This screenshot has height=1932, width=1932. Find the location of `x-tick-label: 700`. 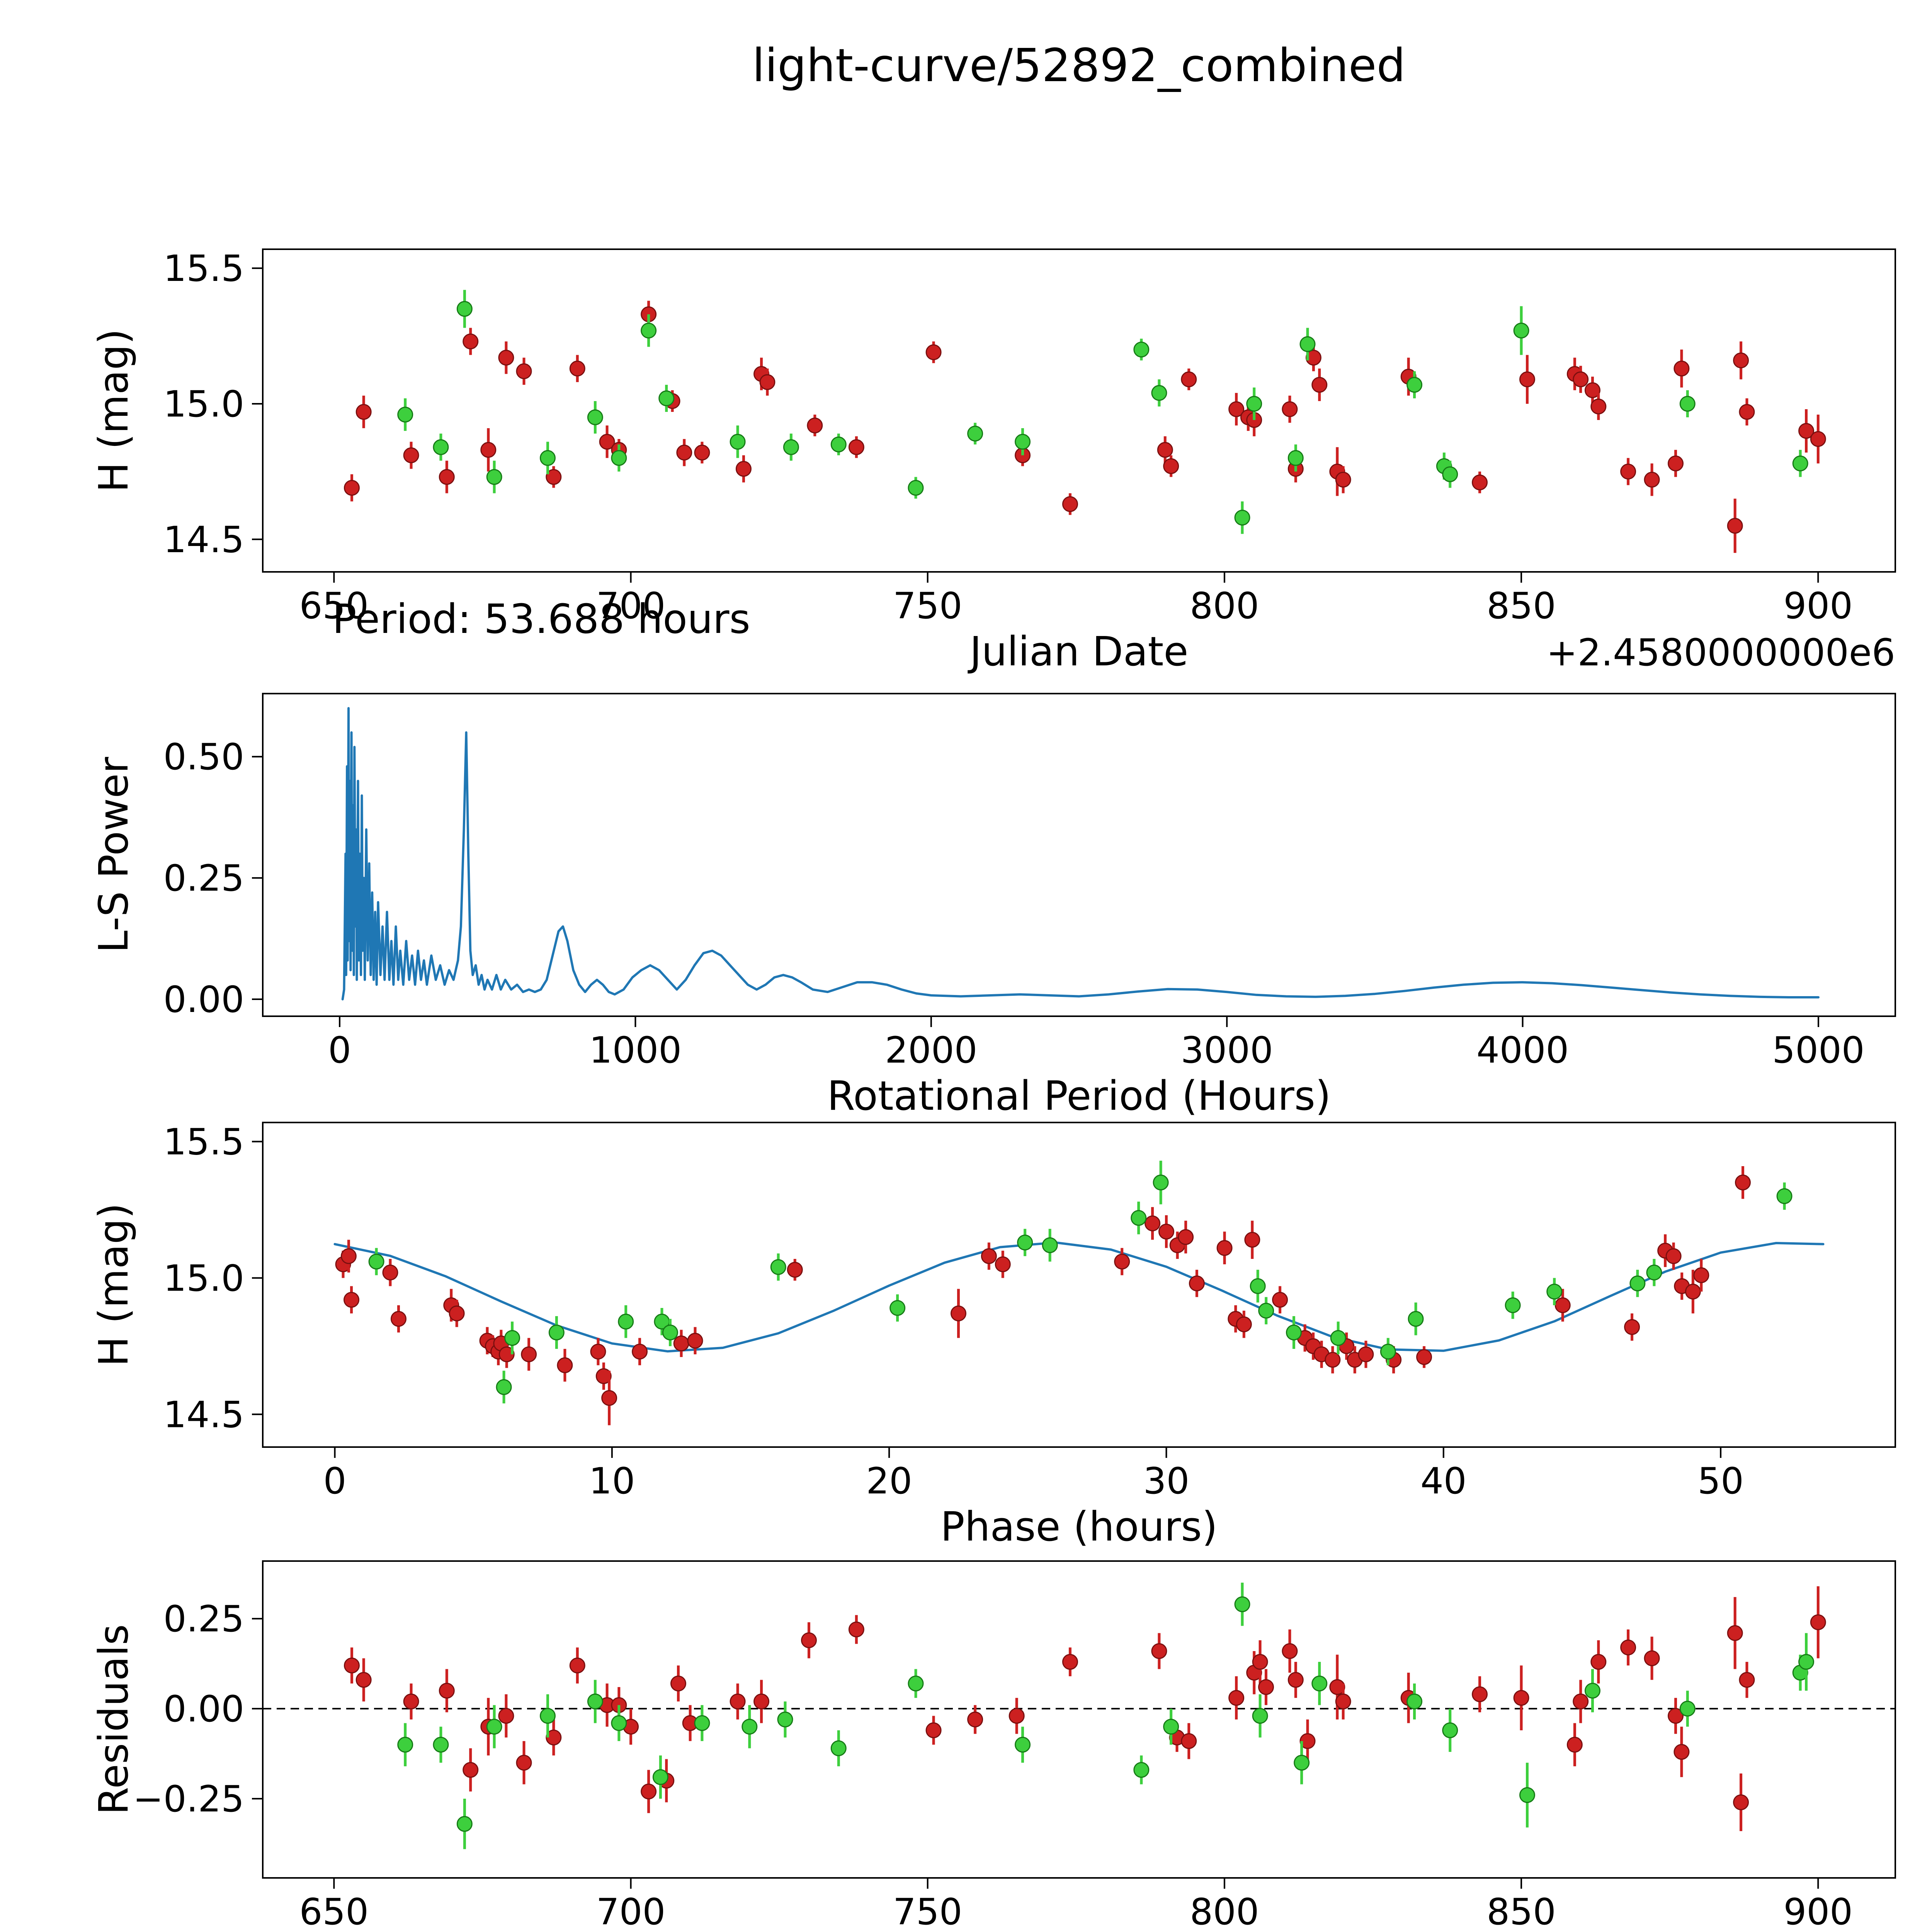

x-tick-label: 700 is located at coordinates (631, 1912).